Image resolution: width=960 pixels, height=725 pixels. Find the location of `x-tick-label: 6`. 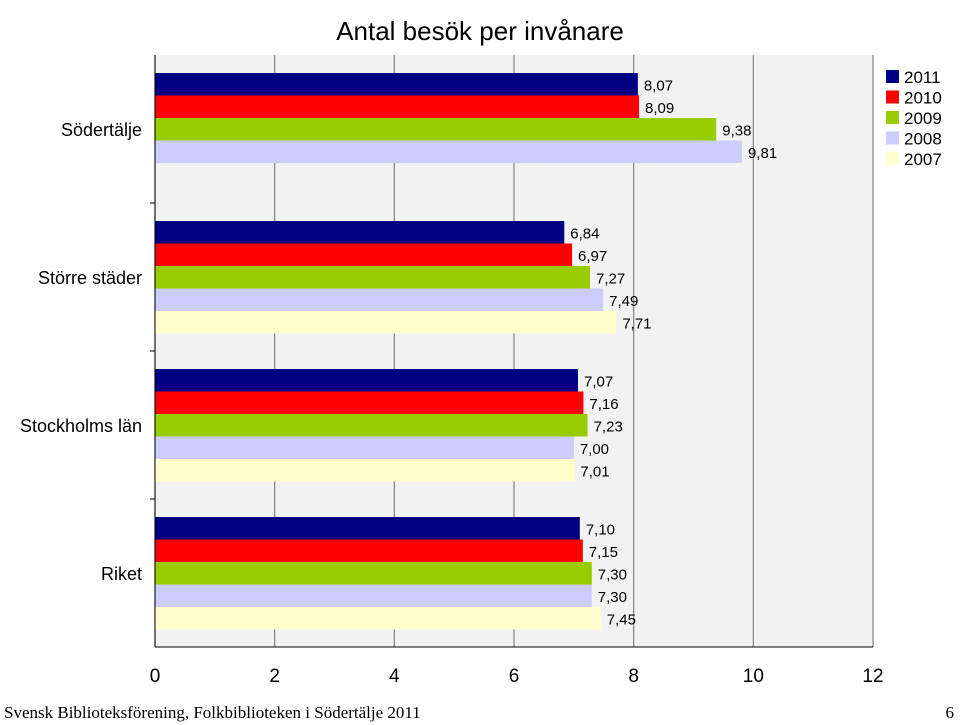

x-tick-label: 6 is located at coordinates (514, 676).